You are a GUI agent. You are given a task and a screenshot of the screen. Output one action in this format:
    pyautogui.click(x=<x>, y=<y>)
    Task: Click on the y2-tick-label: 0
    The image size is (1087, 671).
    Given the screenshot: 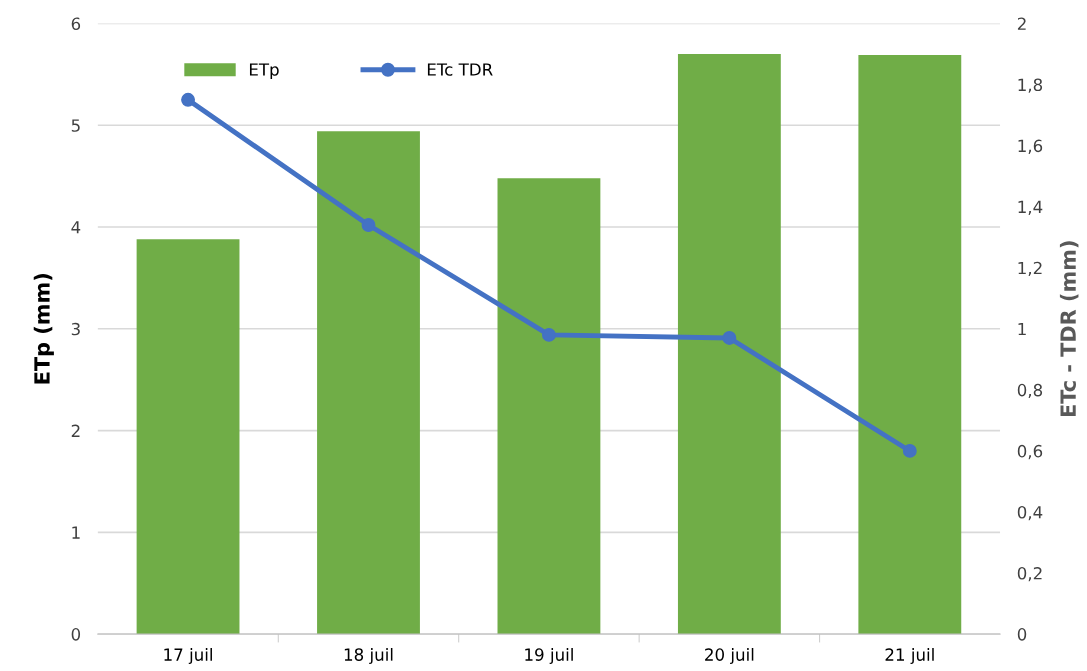 What is the action you would take?
    pyautogui.click(x=1022, y=634)
    